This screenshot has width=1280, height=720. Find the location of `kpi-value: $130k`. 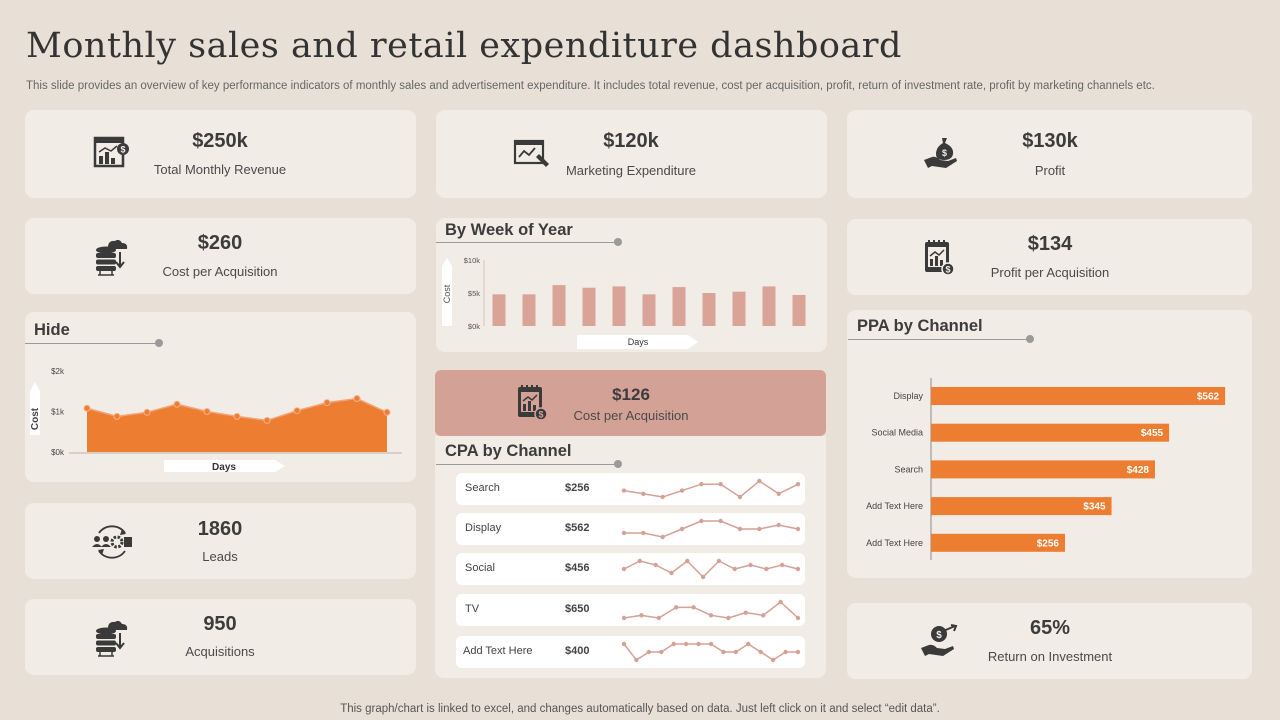

kpi-value: $130k is located at coordinates (1050, 141).